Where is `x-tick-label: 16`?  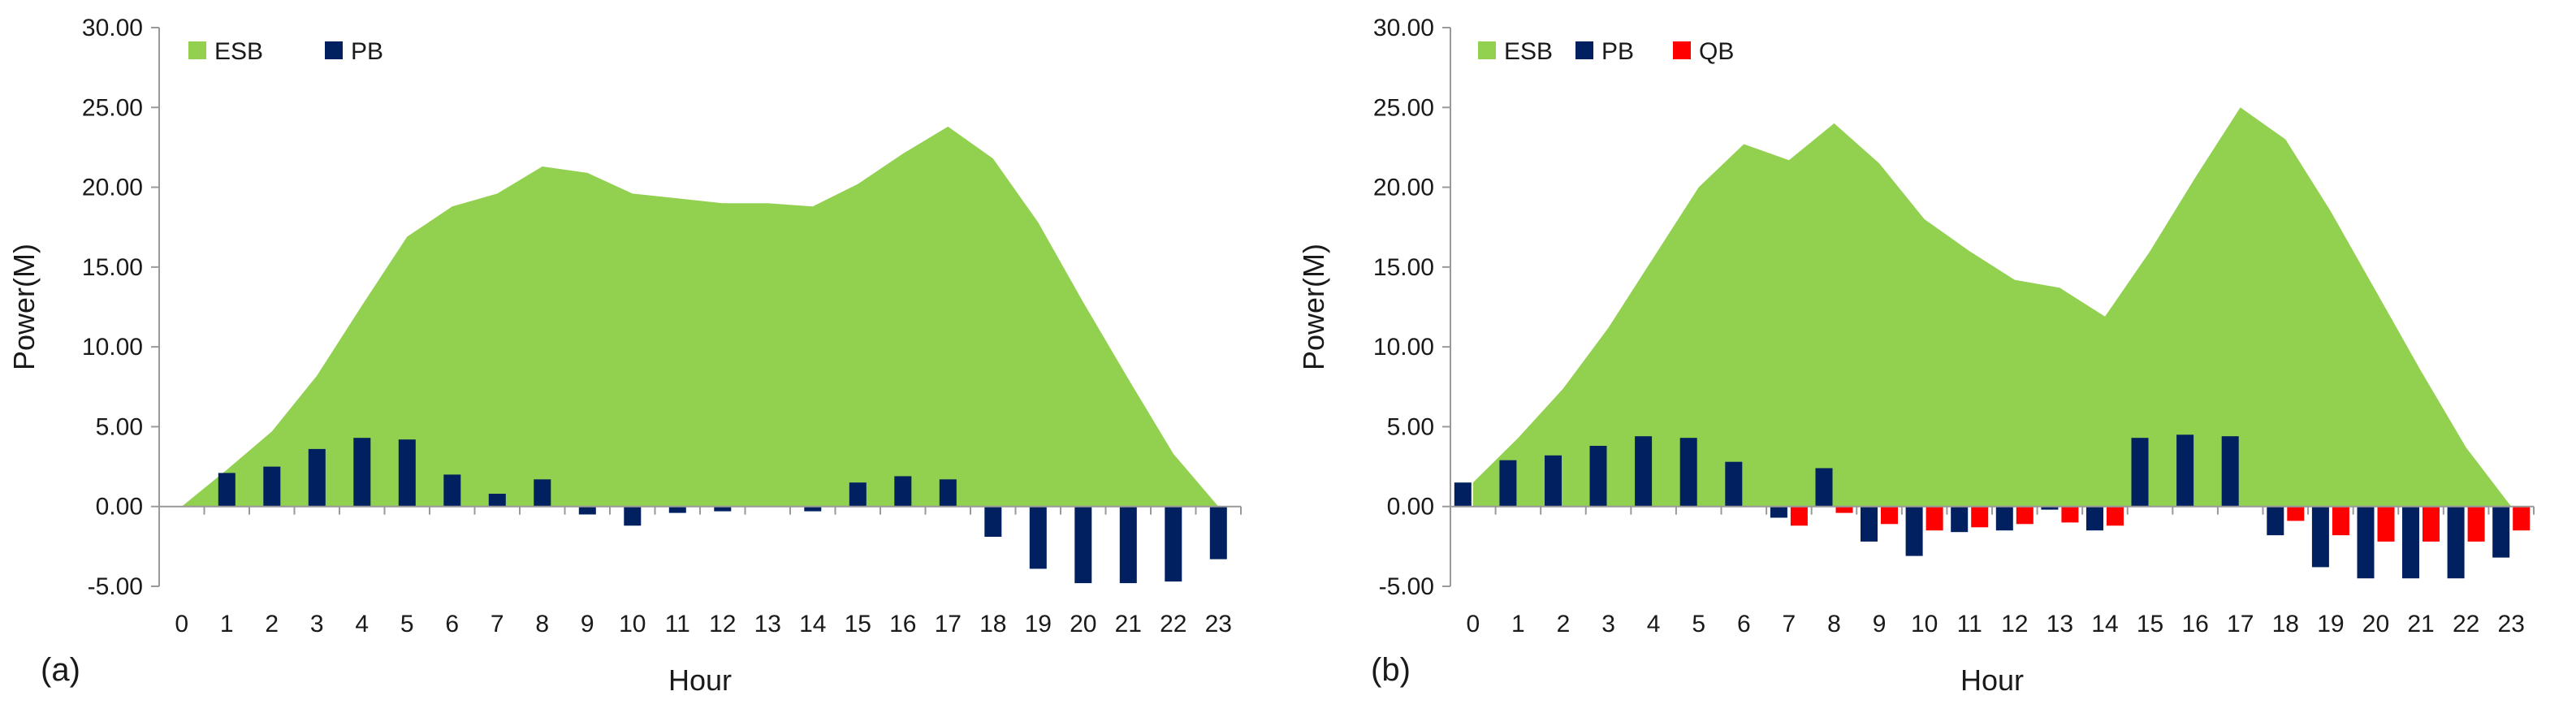 x-tick-label: 16 is located at coordinates (903, 624).